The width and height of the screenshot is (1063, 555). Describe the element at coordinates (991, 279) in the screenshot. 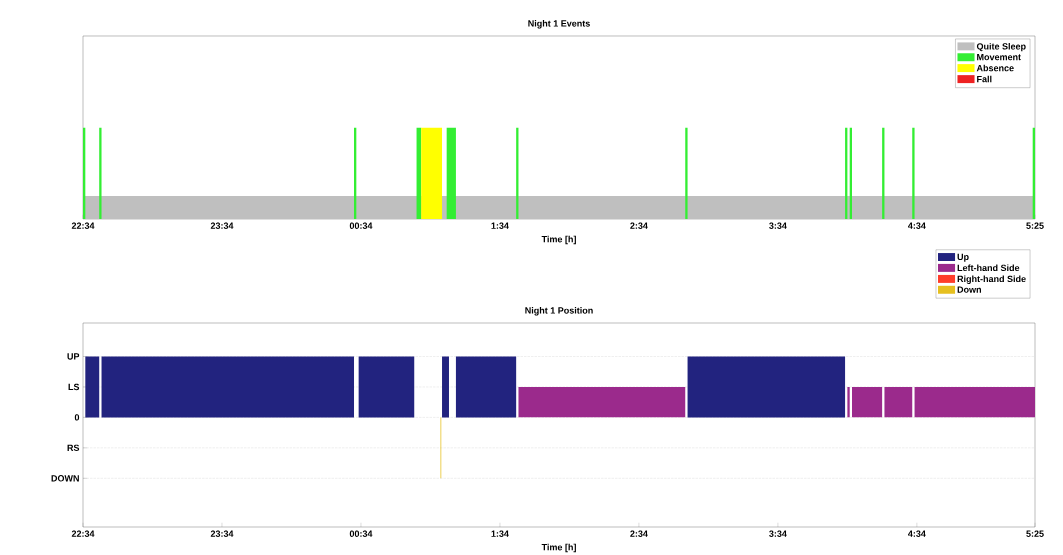

I see `legend-label: Right-hand Side` at that location.